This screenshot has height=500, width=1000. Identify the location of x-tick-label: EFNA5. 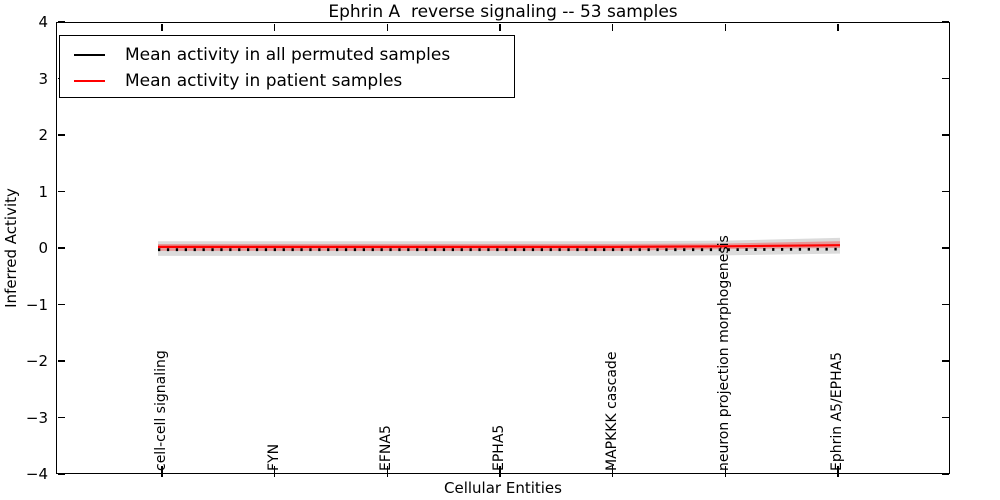
(386, 448).